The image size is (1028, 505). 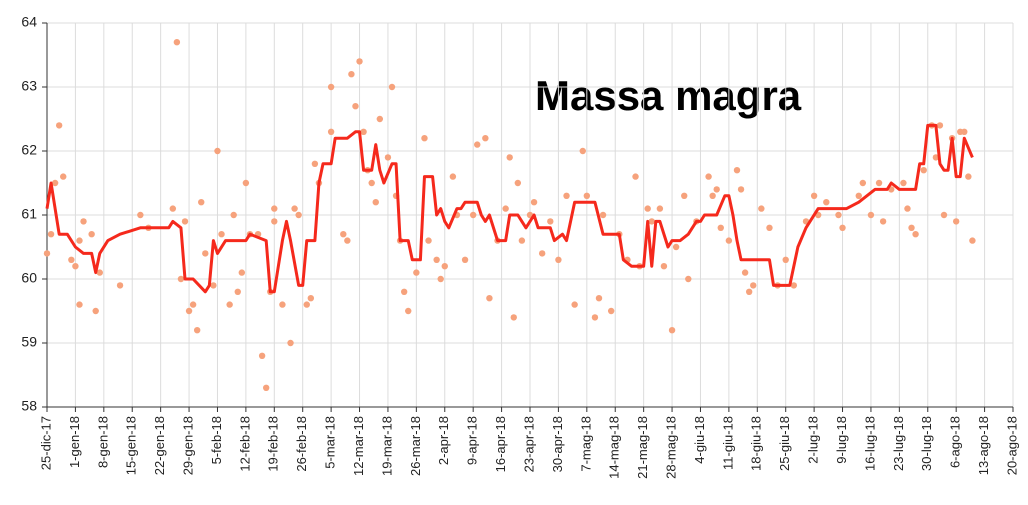 What do you see at coordinates (500, 444) in the screenshot?
I see `x-tick-label: 16-apr-18` at bounding box center [500, 444].